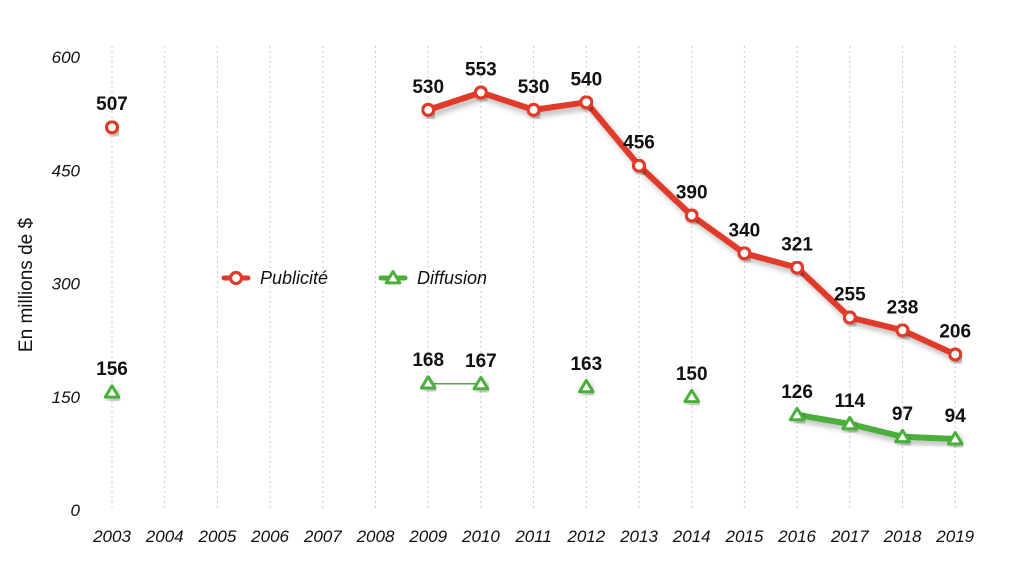 The image size is (1014, 574). What do you see at coordinates (585, 536) in the screenshot?
I see `x-tick-label: 2012` at bounding box center [585, 536].